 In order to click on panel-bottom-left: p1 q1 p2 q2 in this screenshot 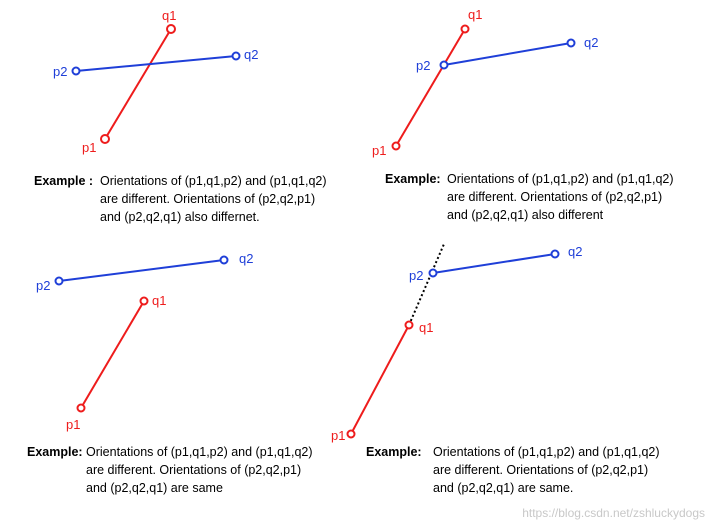, I will do `click(144, 341)`.